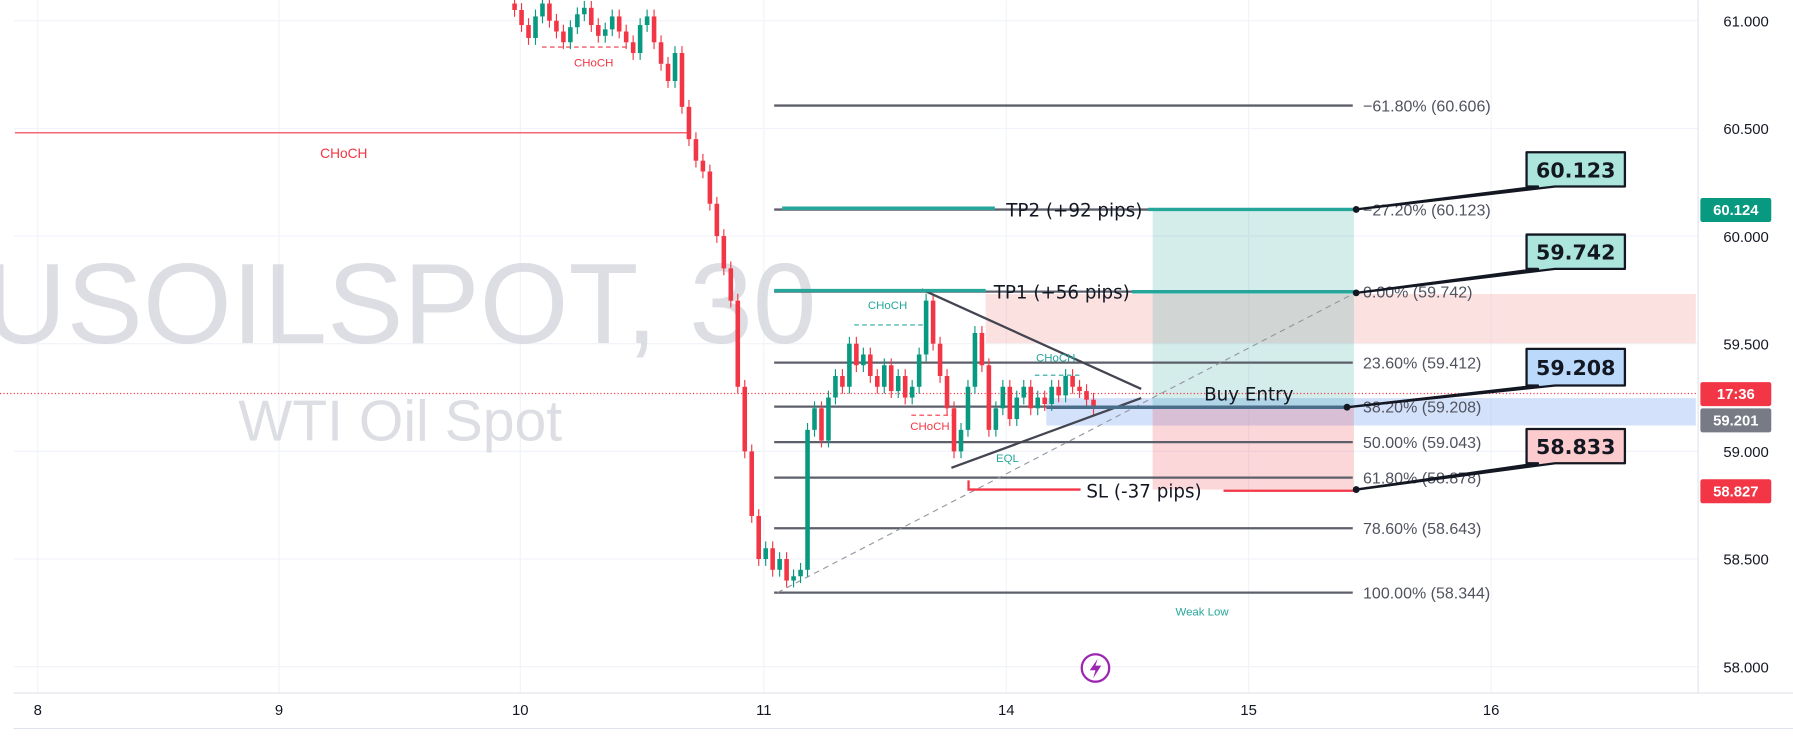 Image resolution: width=1793 pixels, height=755 pixels. I want to click on fib-level-label: 23.60% (59.412), so click(1422, 363).